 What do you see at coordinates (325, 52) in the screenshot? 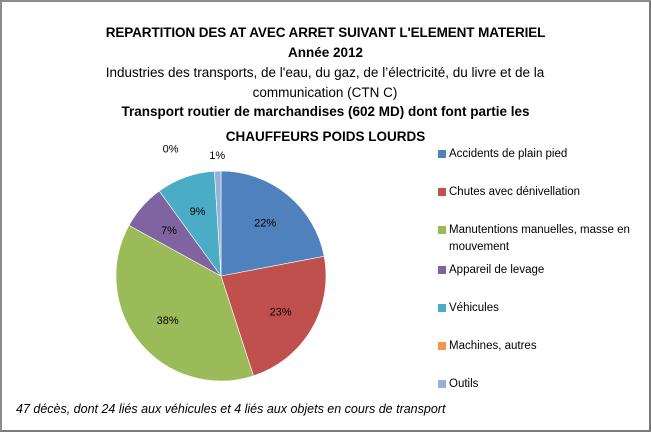
I see `chart-subtitle-year: Année 2012` at bounding box center [325, 52].